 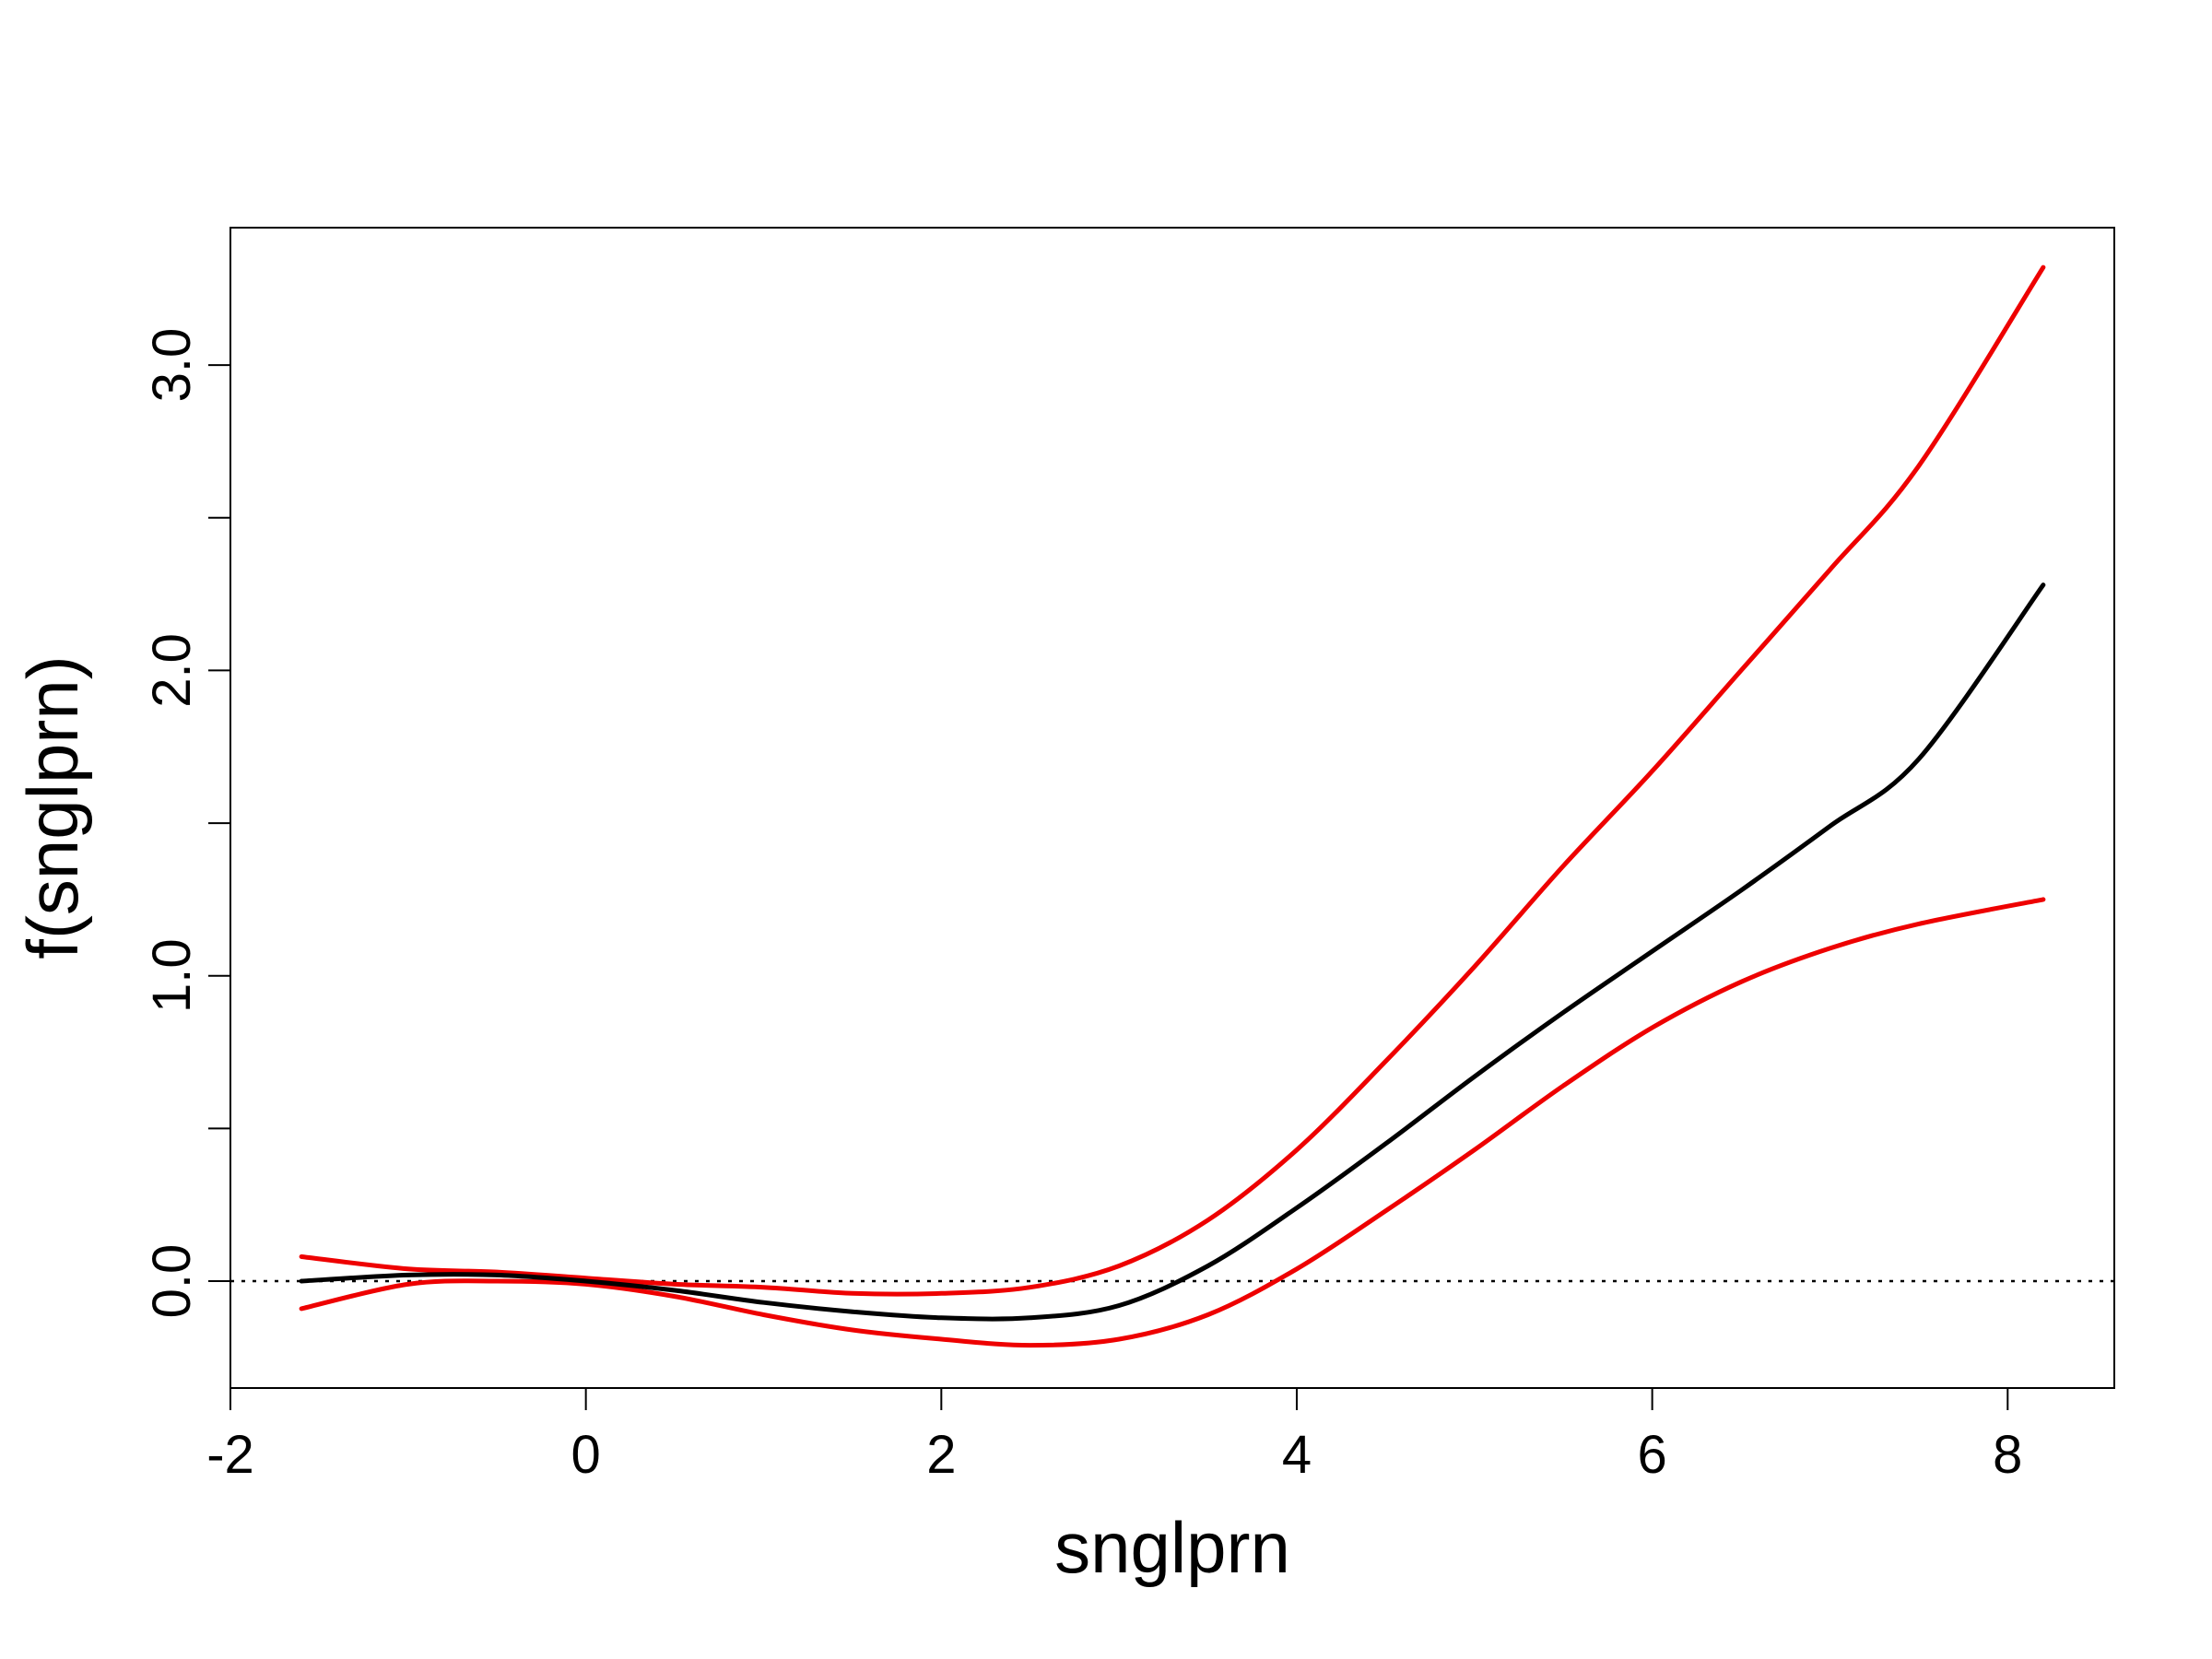 What do you see at coordinates (2007, 1455) in the screenshot?
I see `x-tick-label: 8` at bounding box center [2007, 1455].